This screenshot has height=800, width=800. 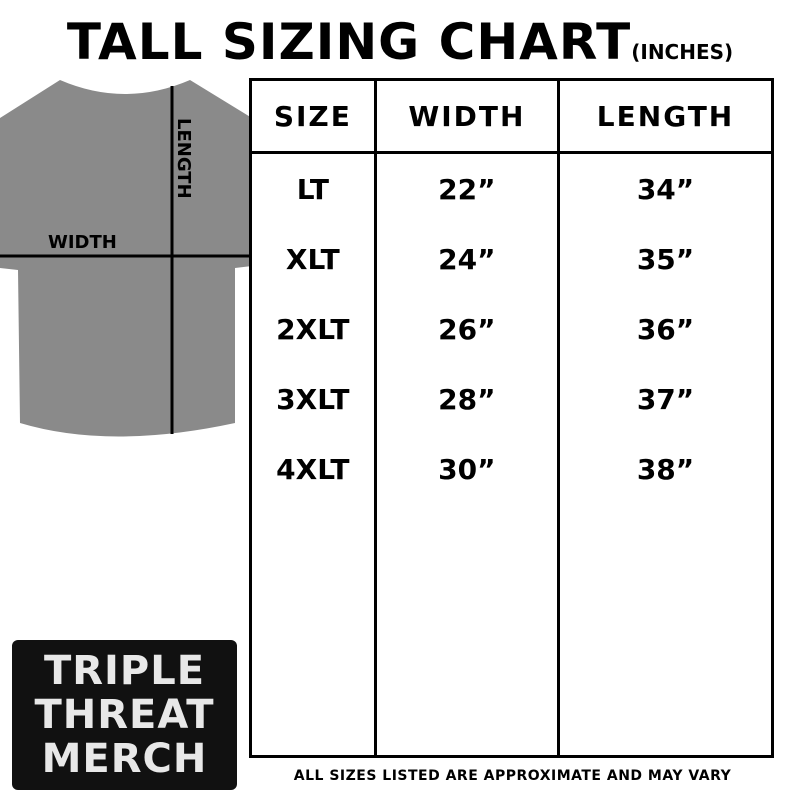 What do you see at coordinates (466, 399) in the screenshot?
I see `cell-width: 28”` at bounding box center [466, 399].